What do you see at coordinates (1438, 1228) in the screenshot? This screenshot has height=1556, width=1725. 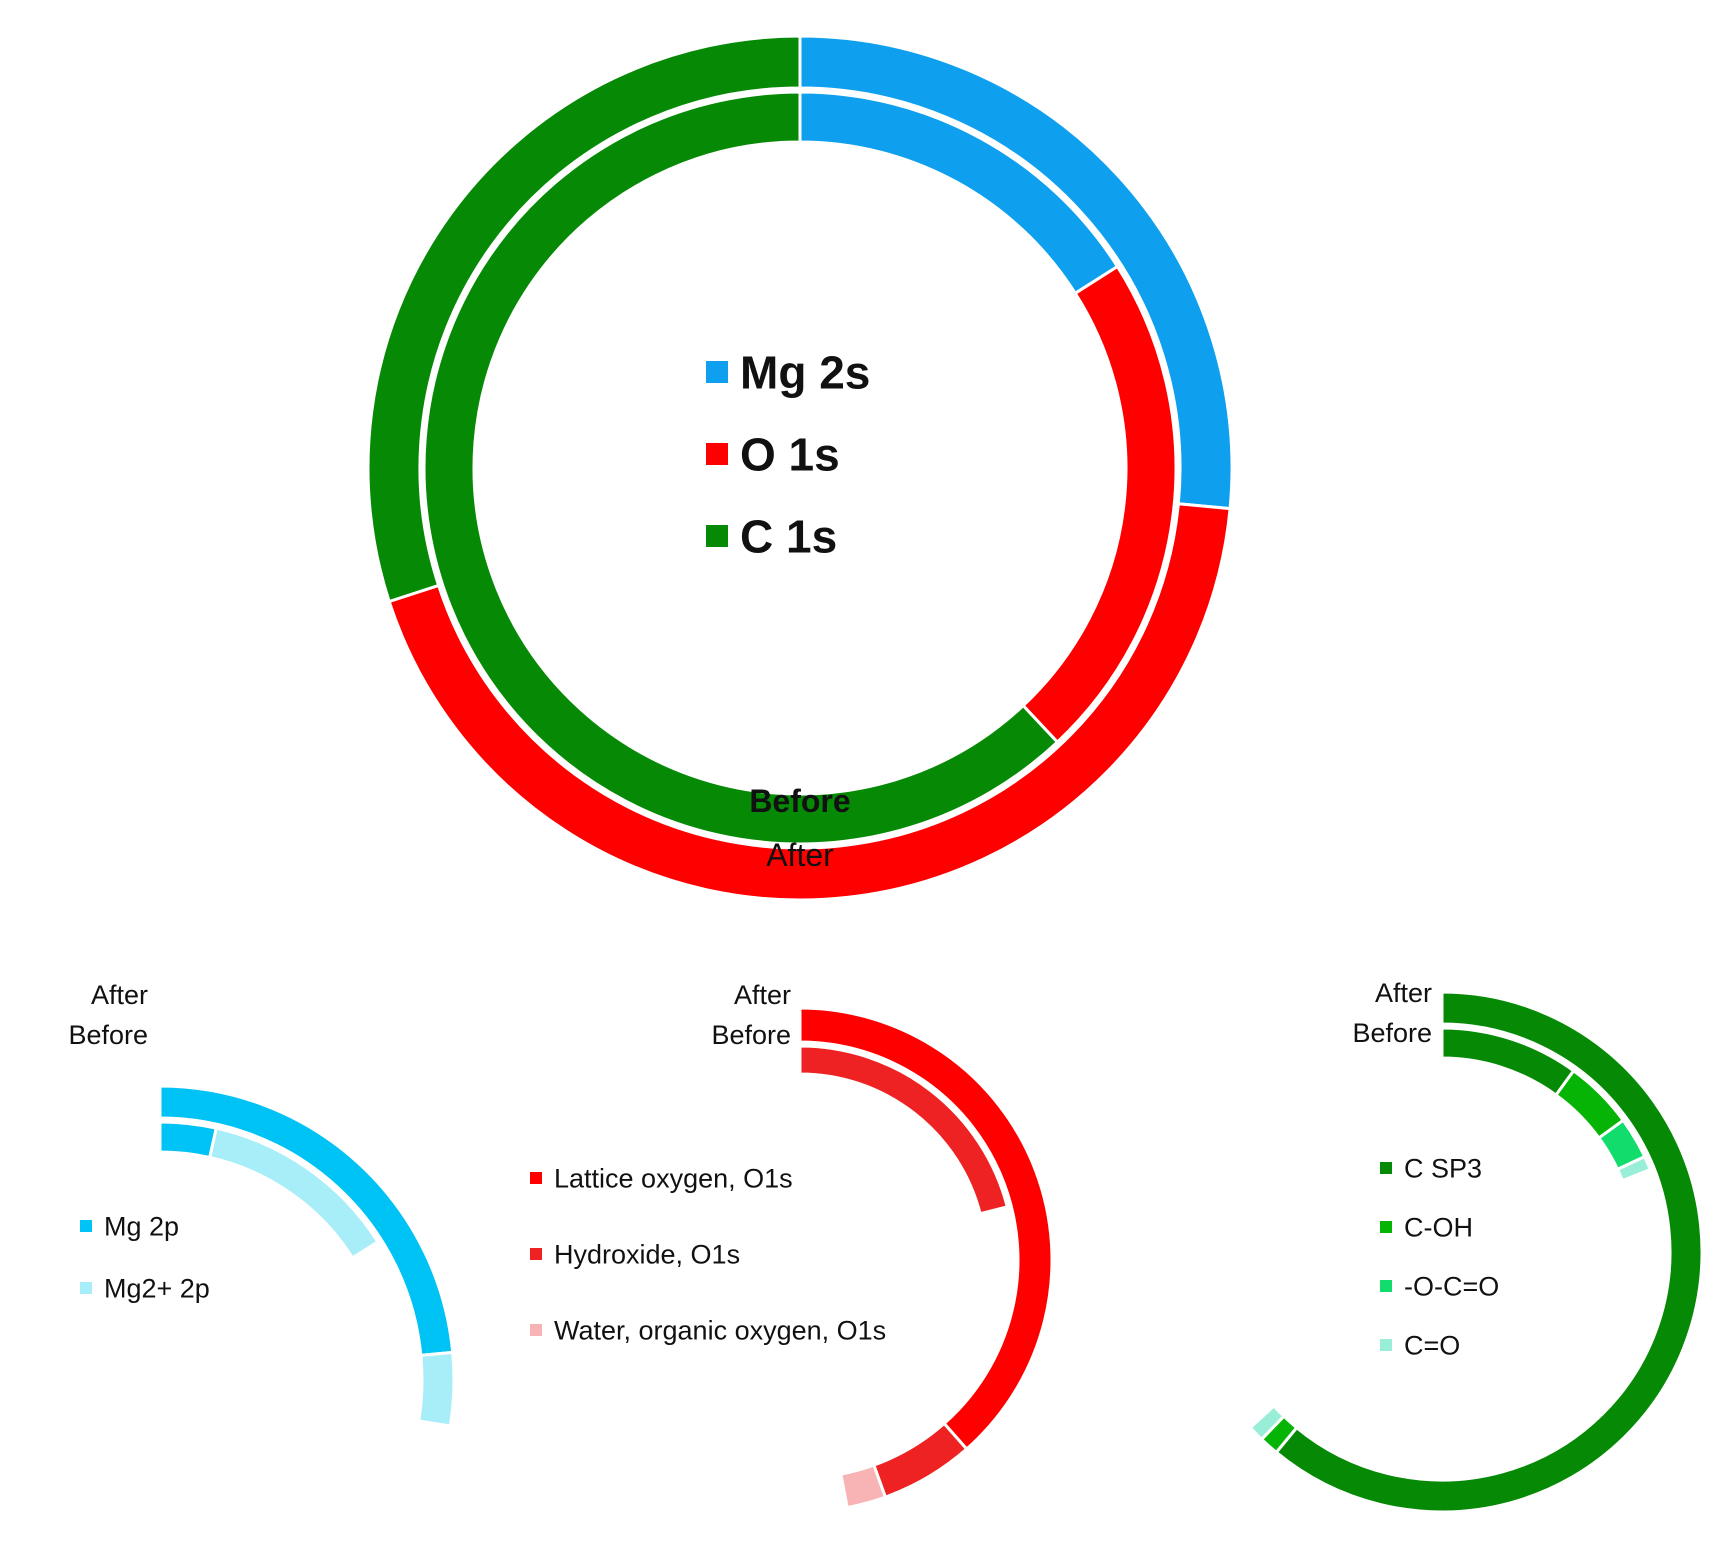 I see `legend-label-c-oh: C-OH` at bounding box center [1438, 1228].